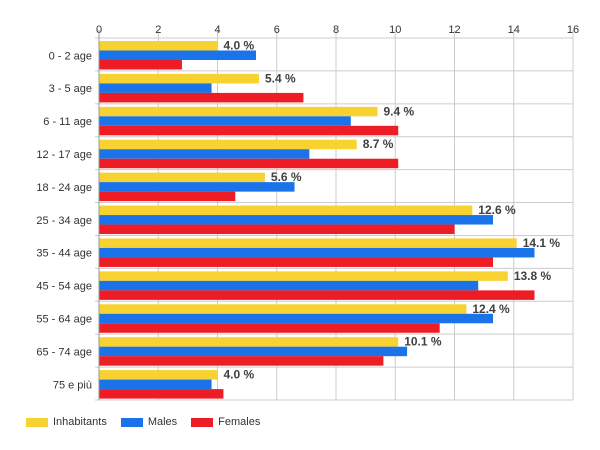 Image resolution: width=600 pixels, height=450 pixels. Describe the element at coordinates (395, 30) in the screenshot. I see `x-tick-label: 10` at that location.